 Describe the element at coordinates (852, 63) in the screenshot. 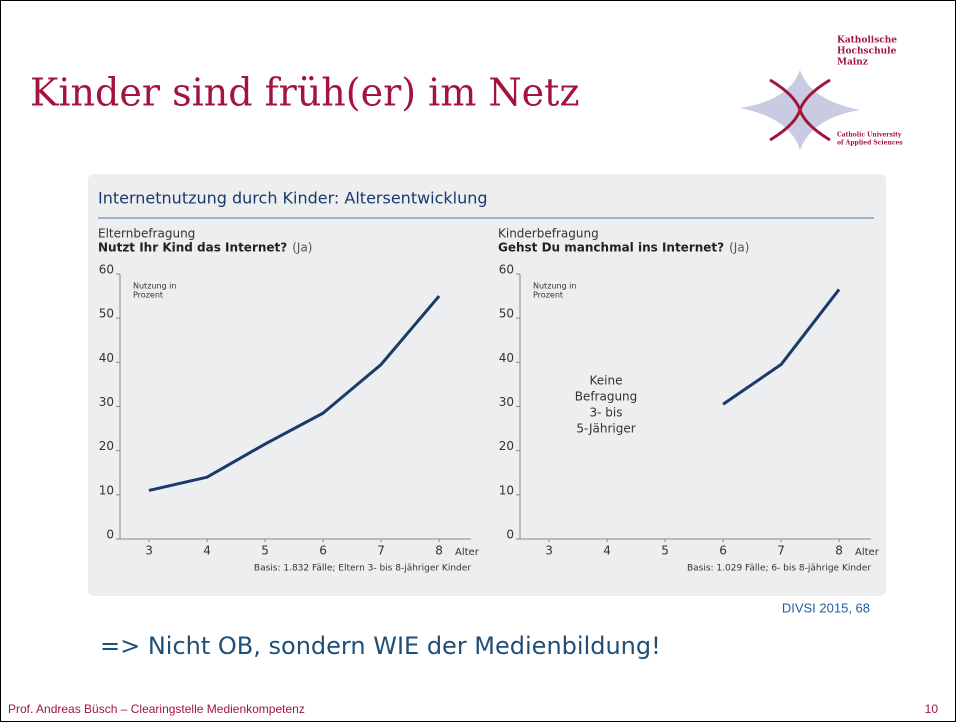

I see `logo-text: Mainz` at that location.